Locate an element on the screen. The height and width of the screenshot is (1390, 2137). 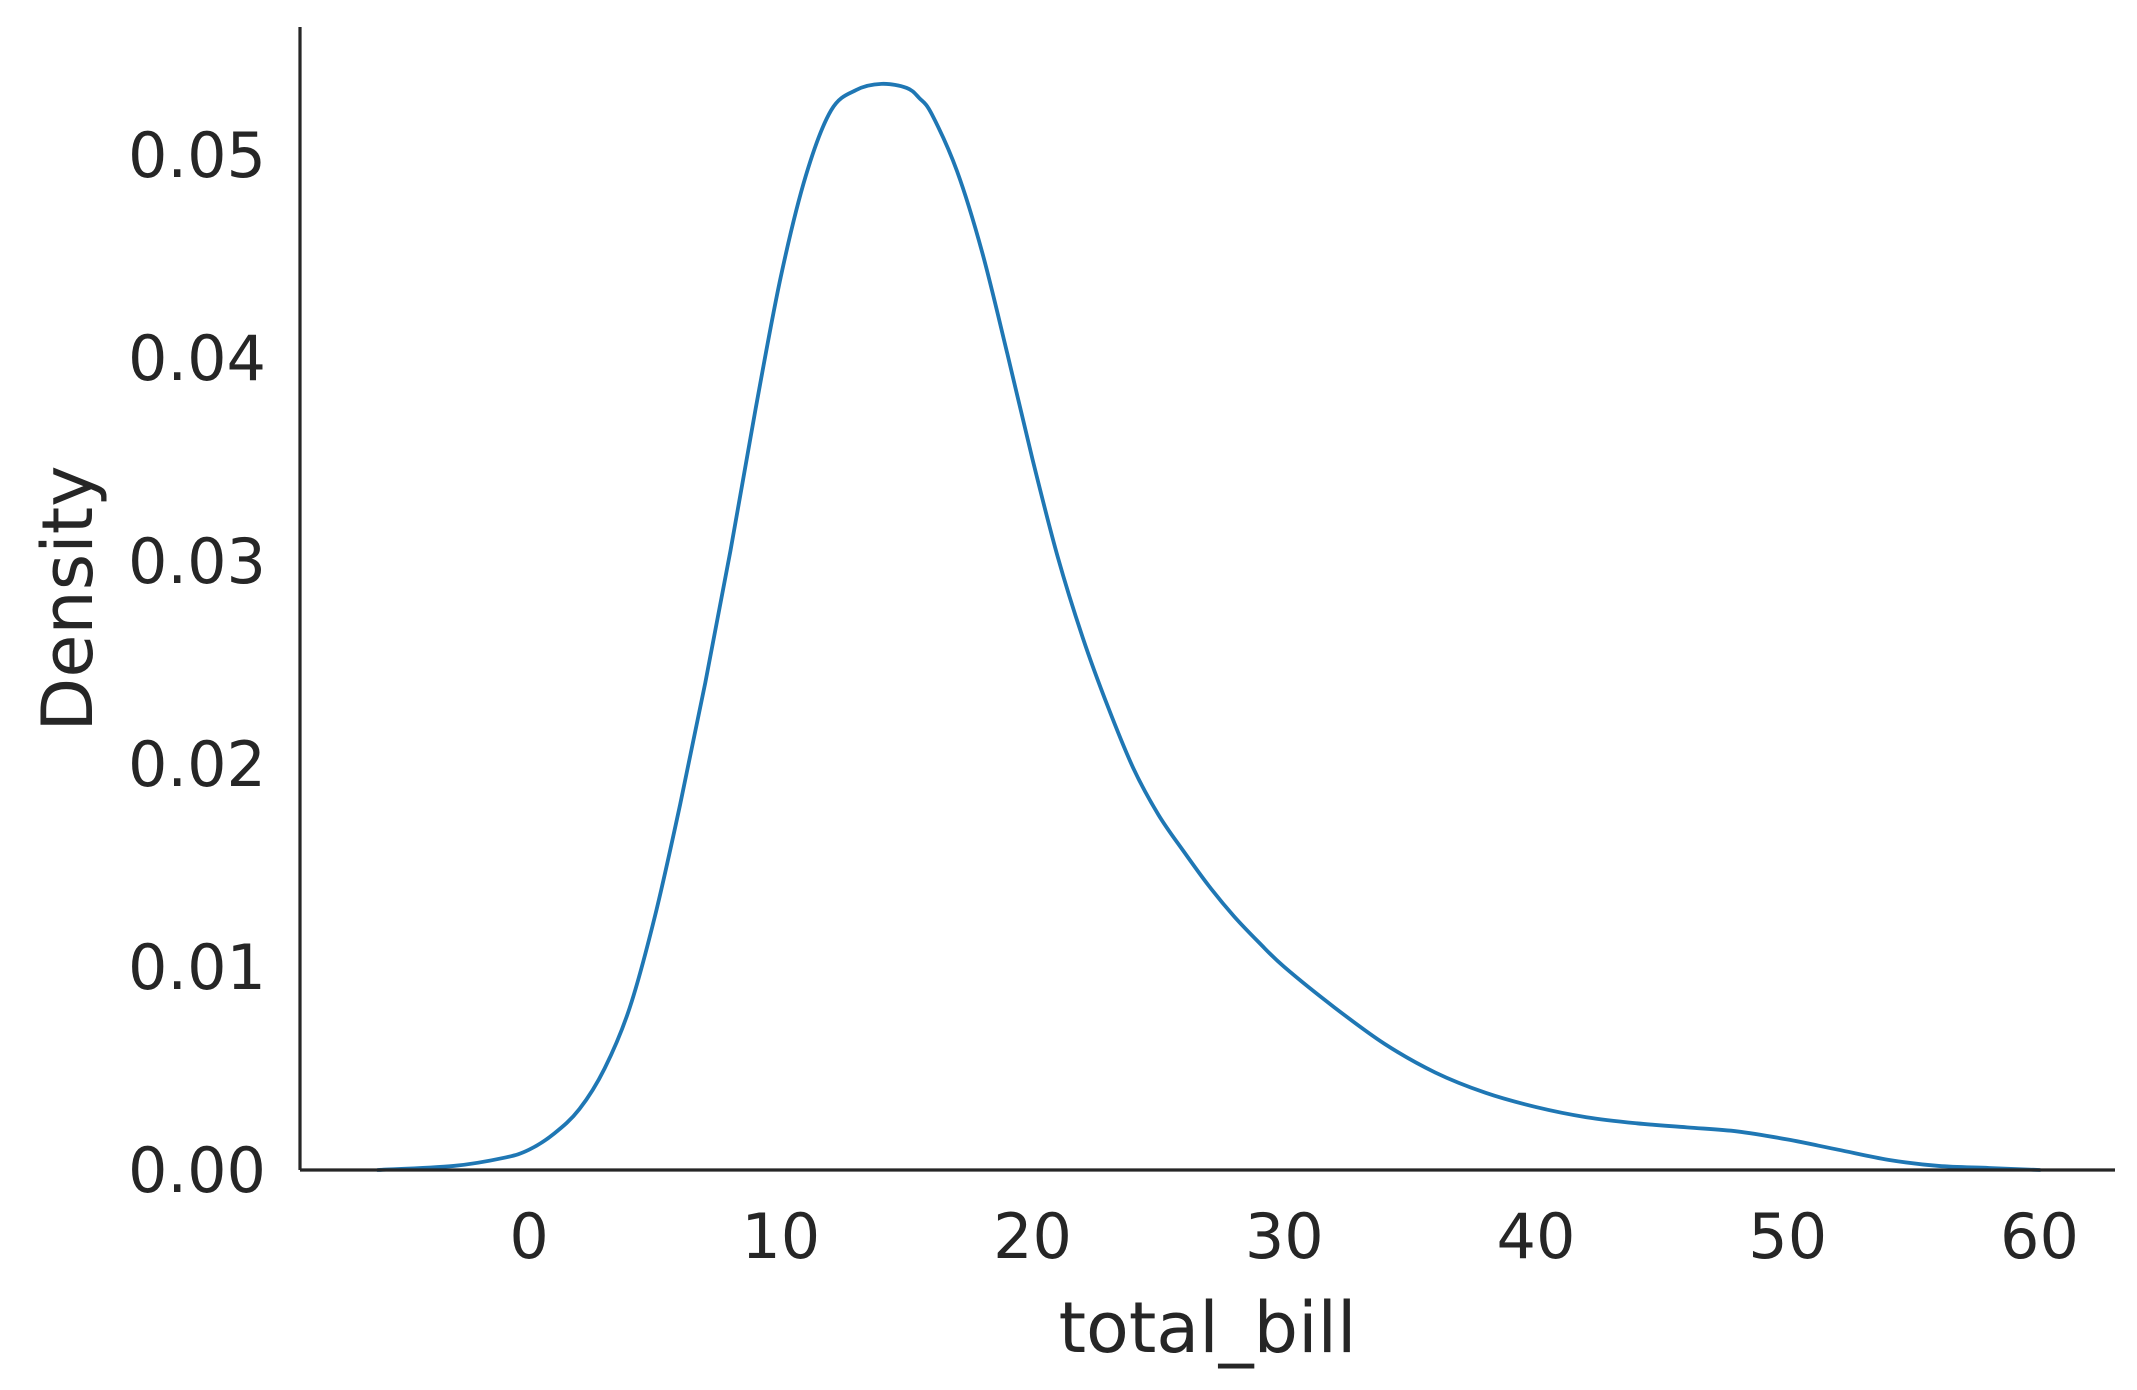
x-axis-label: total_bill is located at coordinates (1208, 1328).